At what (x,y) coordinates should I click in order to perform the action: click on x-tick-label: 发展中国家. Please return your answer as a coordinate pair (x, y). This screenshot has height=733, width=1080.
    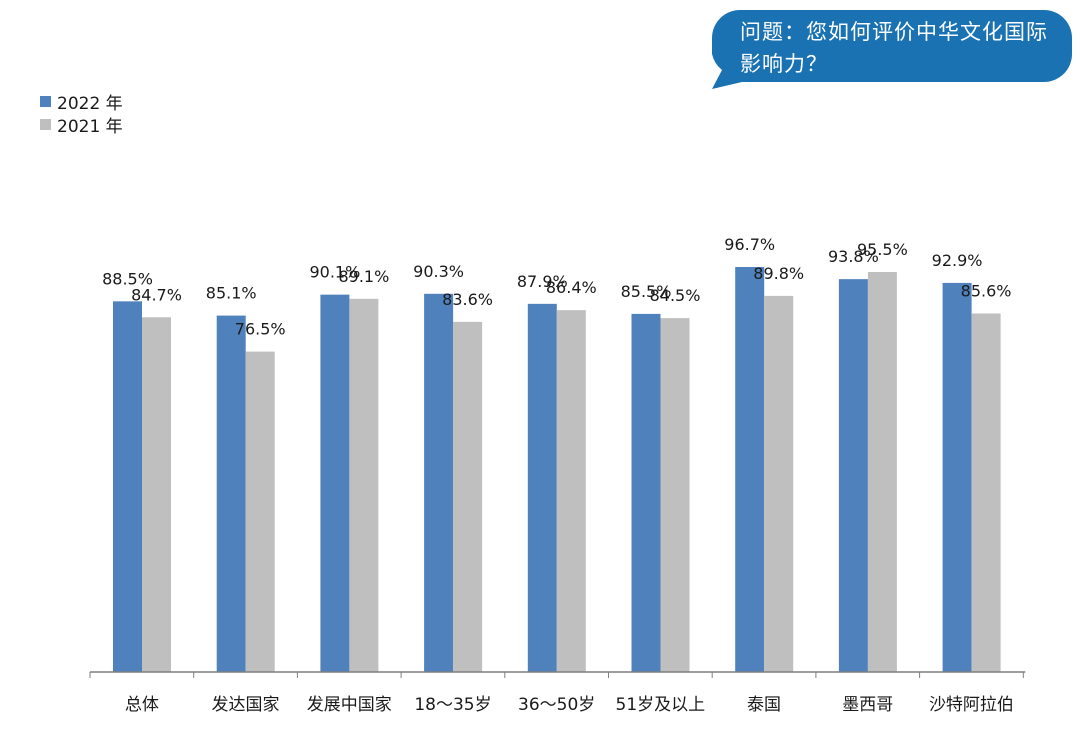
    Looking at the image, I should click on (349, 705).